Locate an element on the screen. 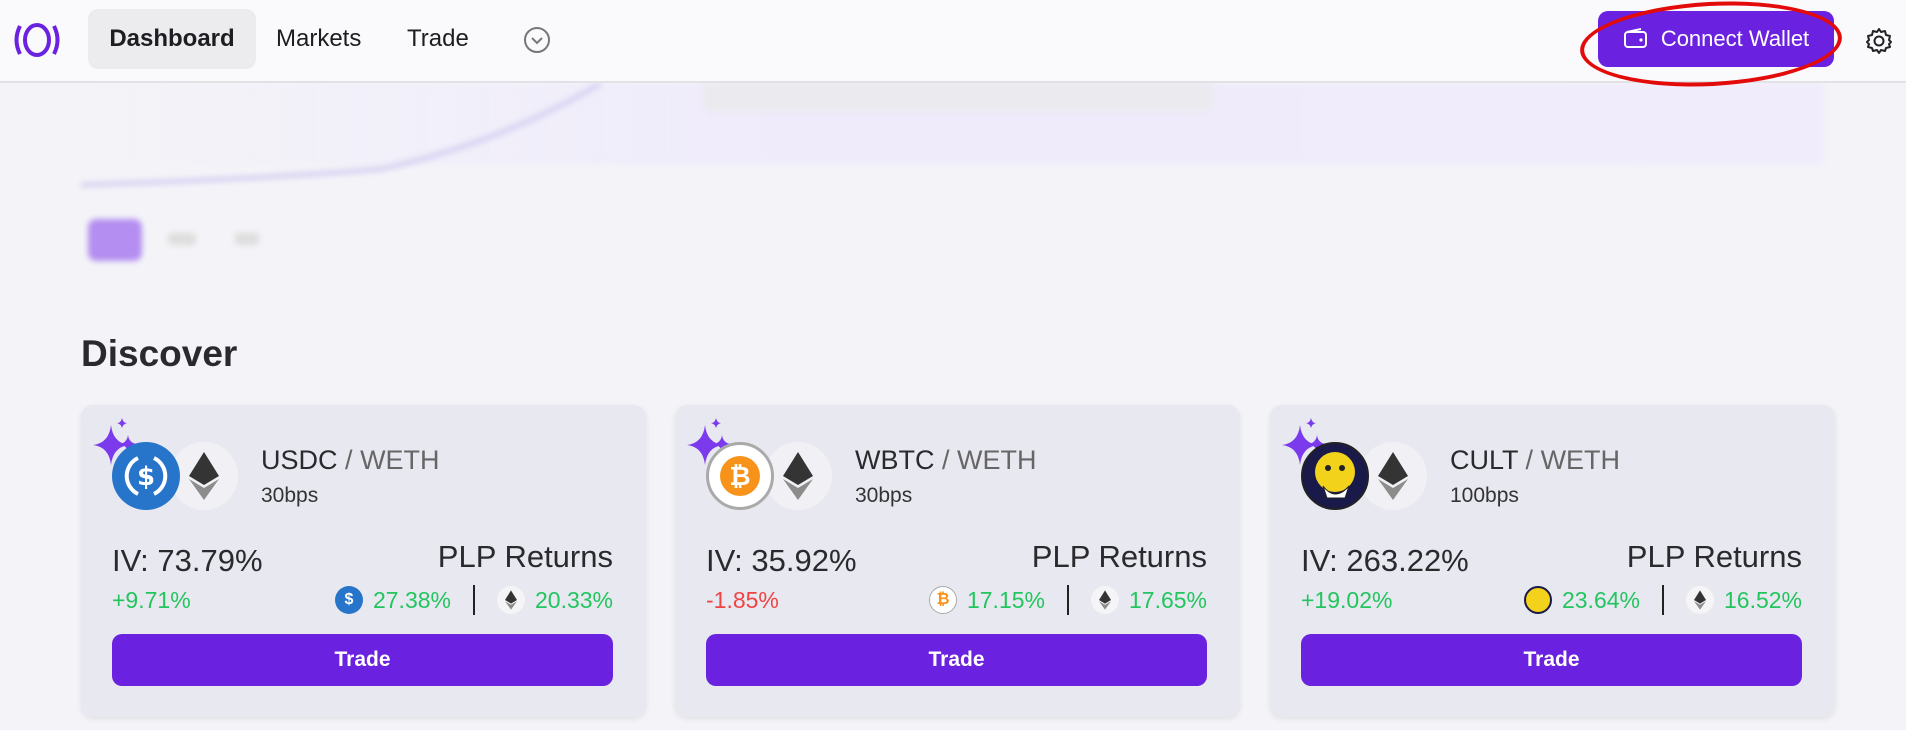 This screenshot has height=730, width=1906. implied-volatility: IV: 35.92% is located at coordinates (781, 560).